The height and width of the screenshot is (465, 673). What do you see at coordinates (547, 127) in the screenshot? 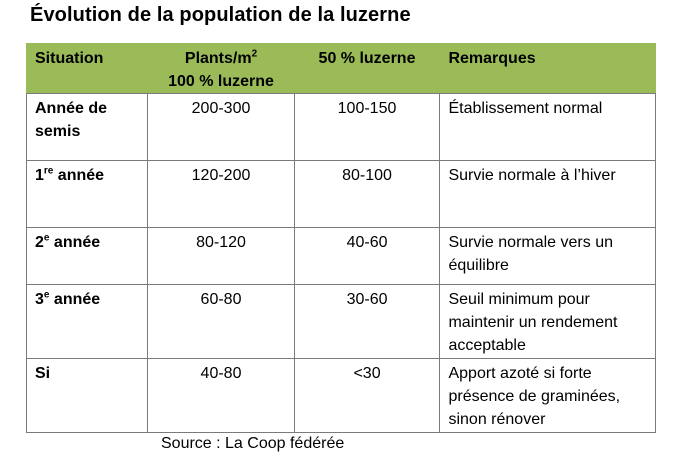
I see `cell-remarks: Établissement normal` at bounding box center [547, 127].